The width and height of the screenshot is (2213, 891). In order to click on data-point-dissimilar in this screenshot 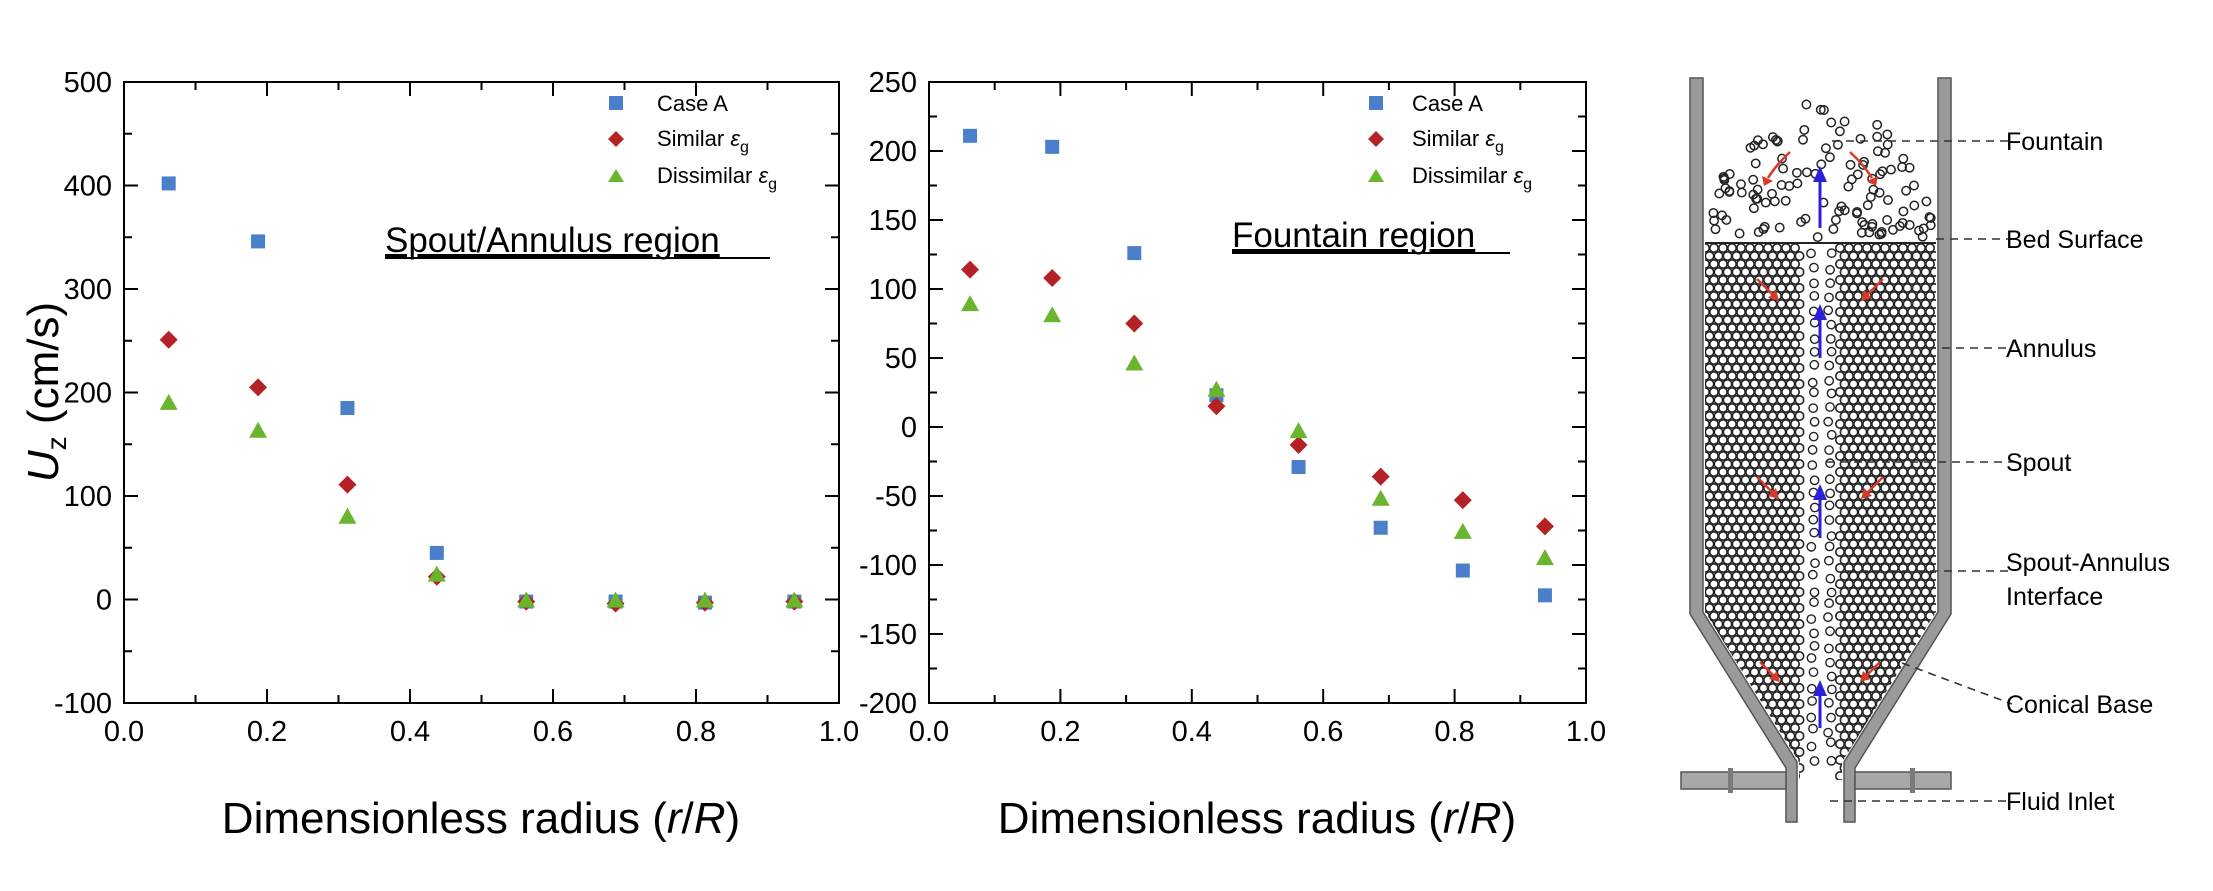, I will do `click(794, 599)`.